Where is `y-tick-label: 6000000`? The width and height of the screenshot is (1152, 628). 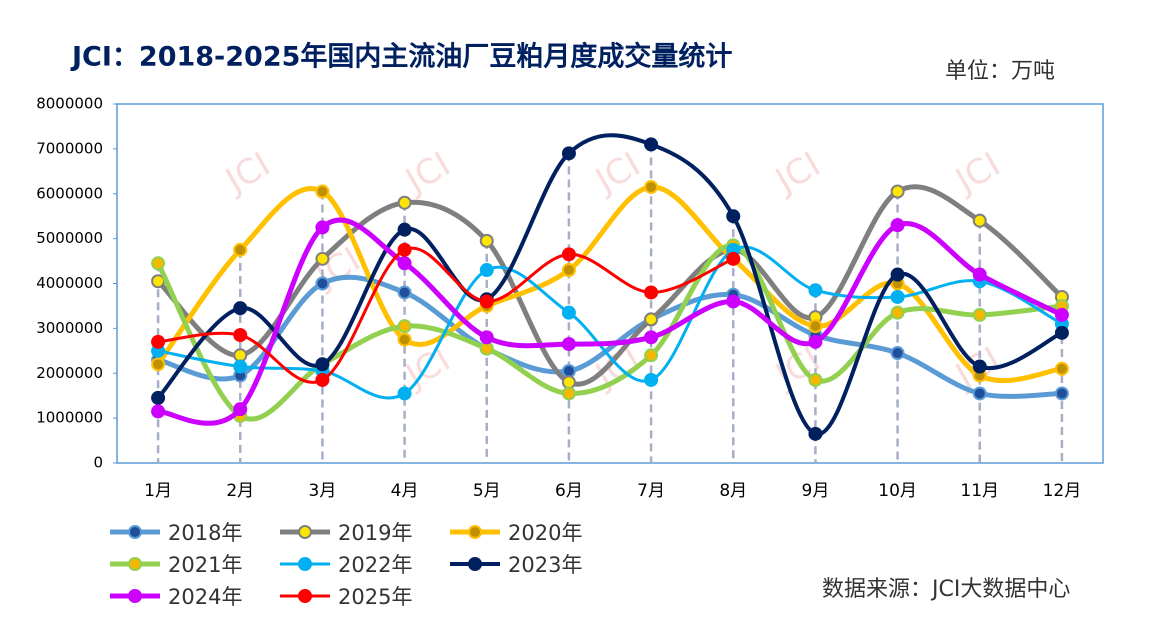
y-tick-label: 6000000 is located at coordinates (69, 193).